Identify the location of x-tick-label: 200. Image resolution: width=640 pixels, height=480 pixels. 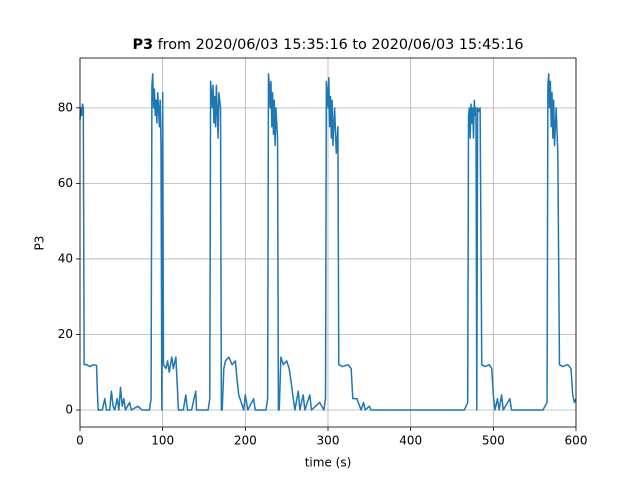
(245, 441).